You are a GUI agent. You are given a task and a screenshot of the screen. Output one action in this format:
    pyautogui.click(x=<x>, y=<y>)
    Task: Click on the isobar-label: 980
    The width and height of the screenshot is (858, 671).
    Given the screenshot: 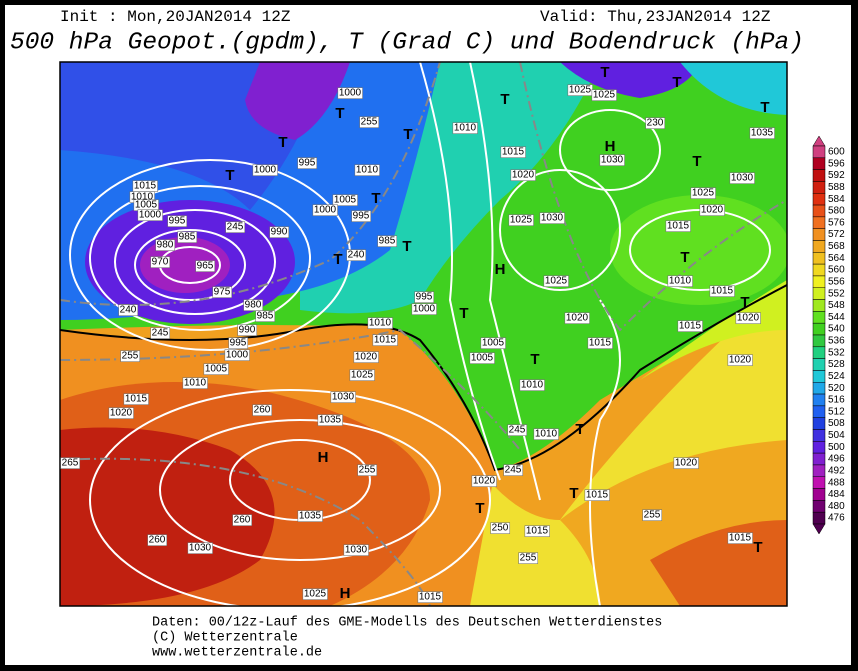 What is the action you would take?
    pyautogui.click(x=253, y=305)
    